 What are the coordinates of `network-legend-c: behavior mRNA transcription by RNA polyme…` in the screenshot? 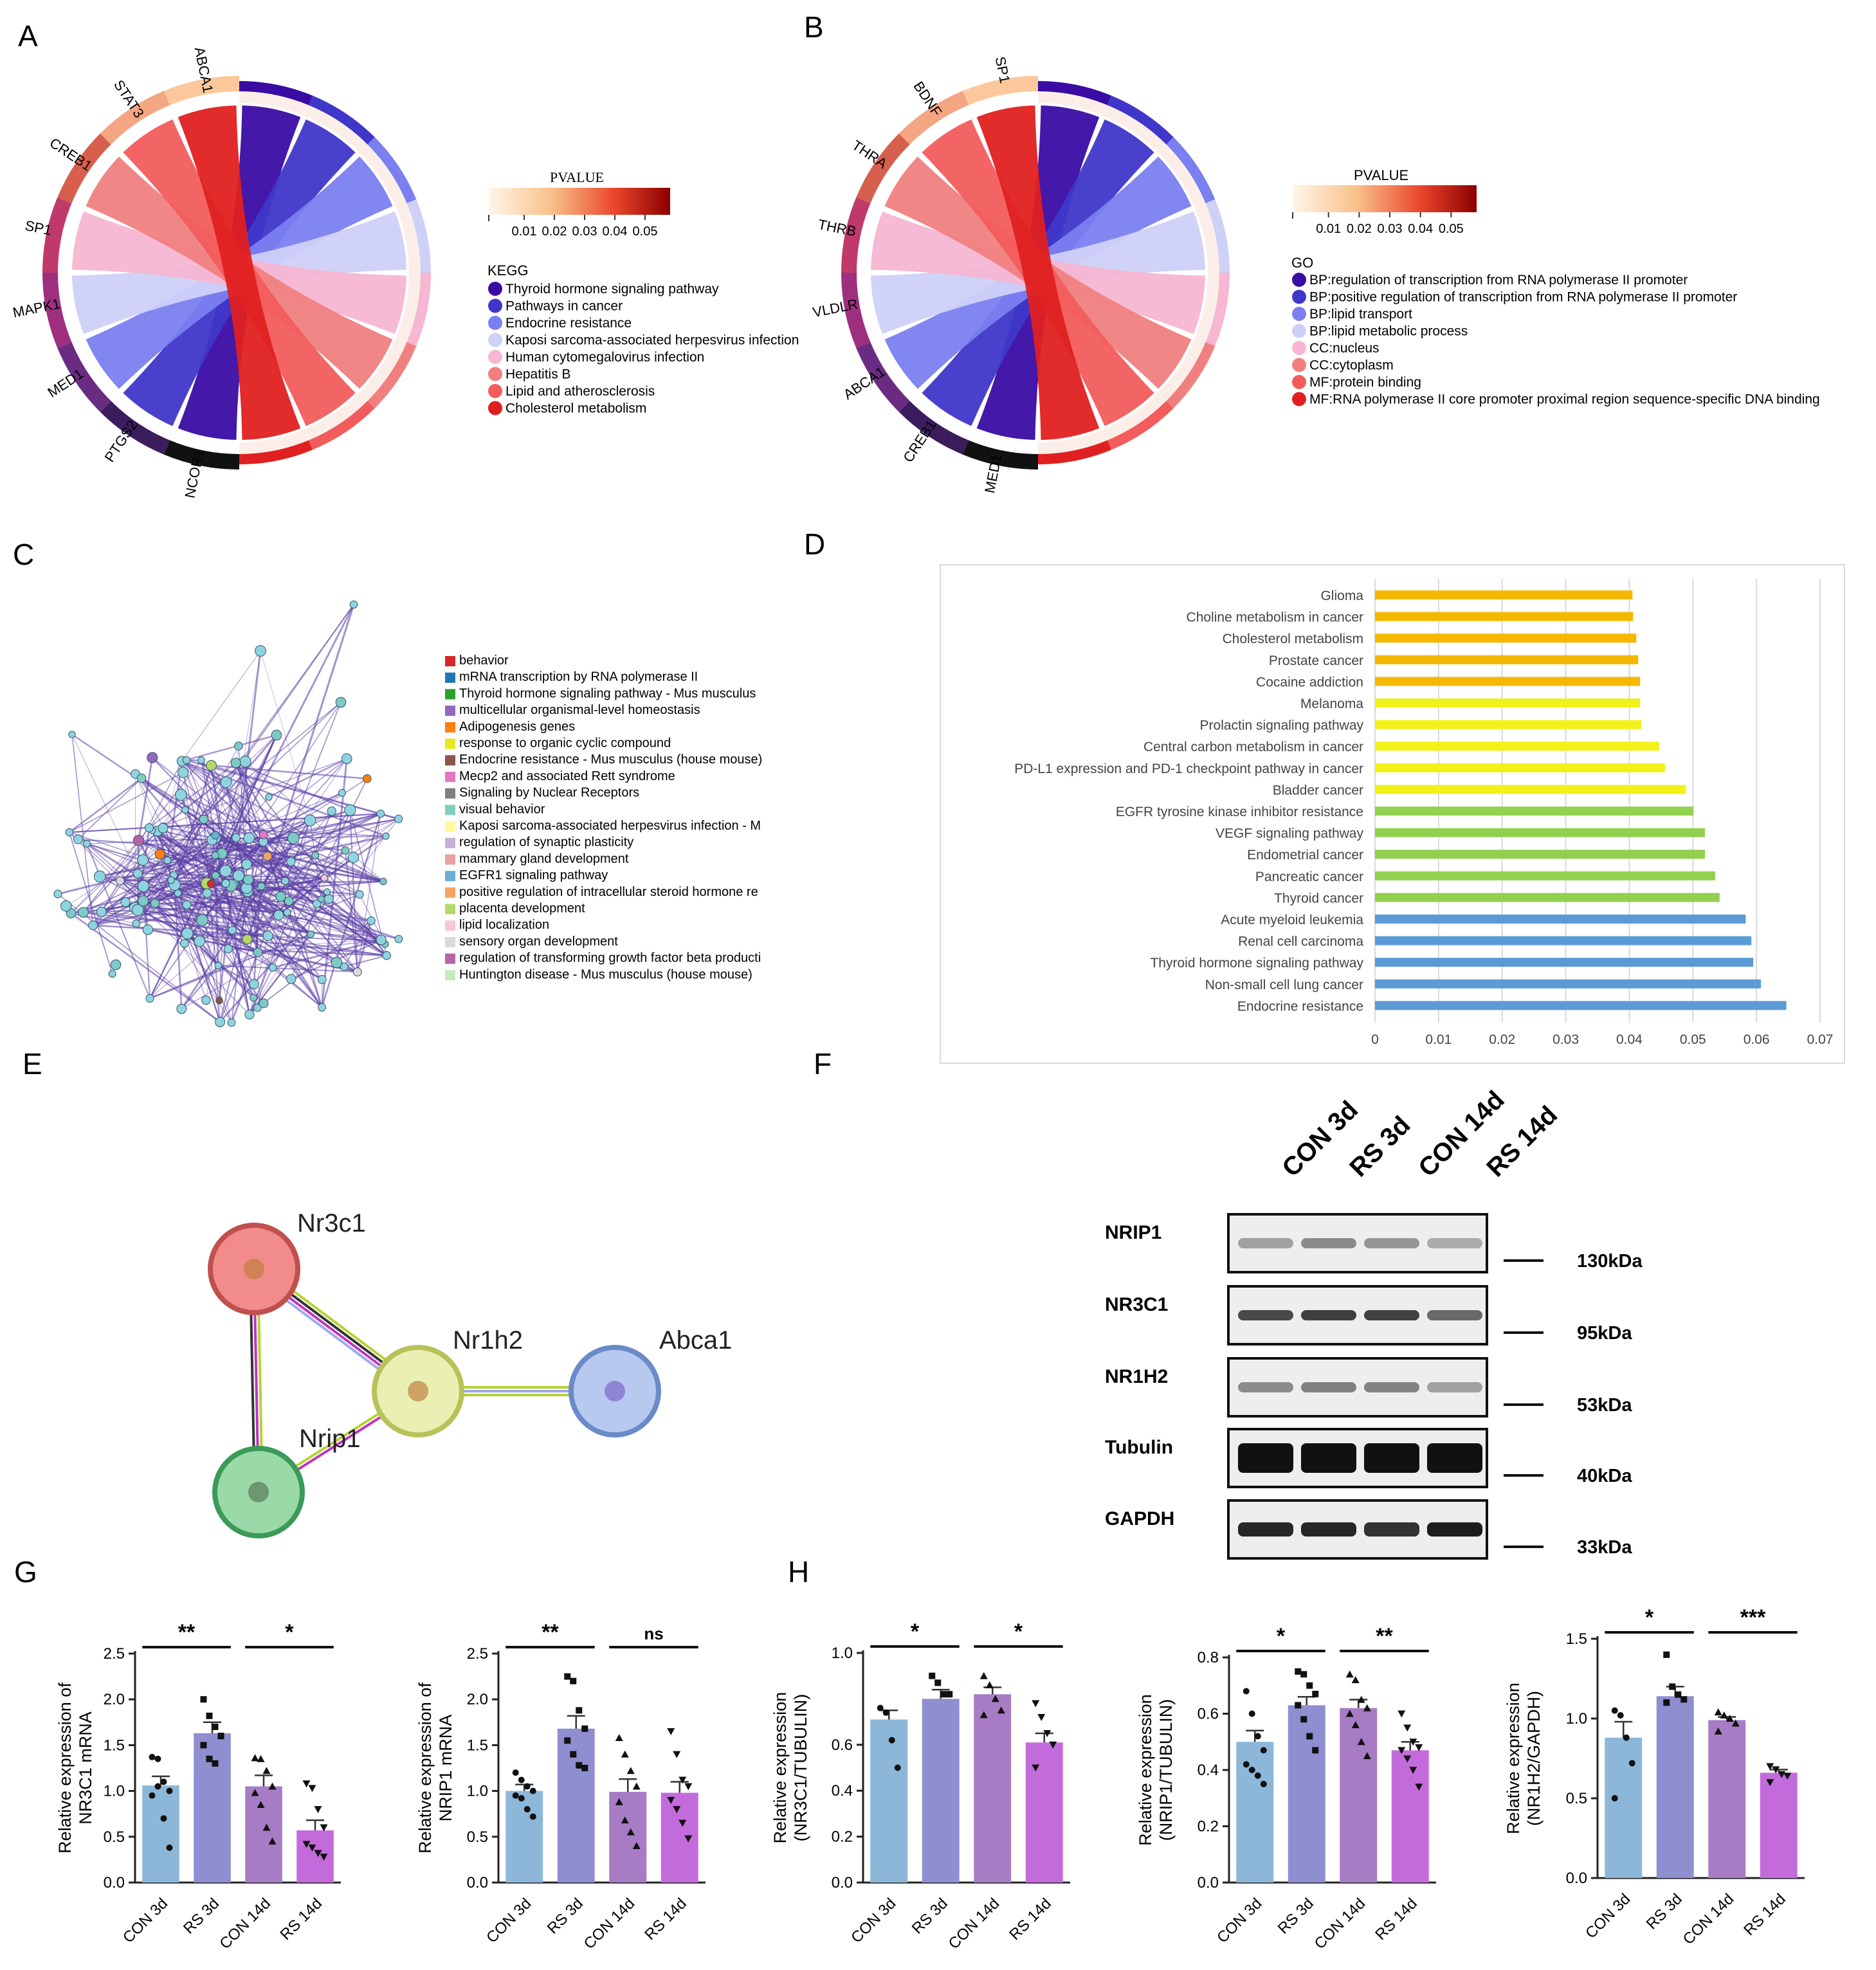 It's located at (603, 817).